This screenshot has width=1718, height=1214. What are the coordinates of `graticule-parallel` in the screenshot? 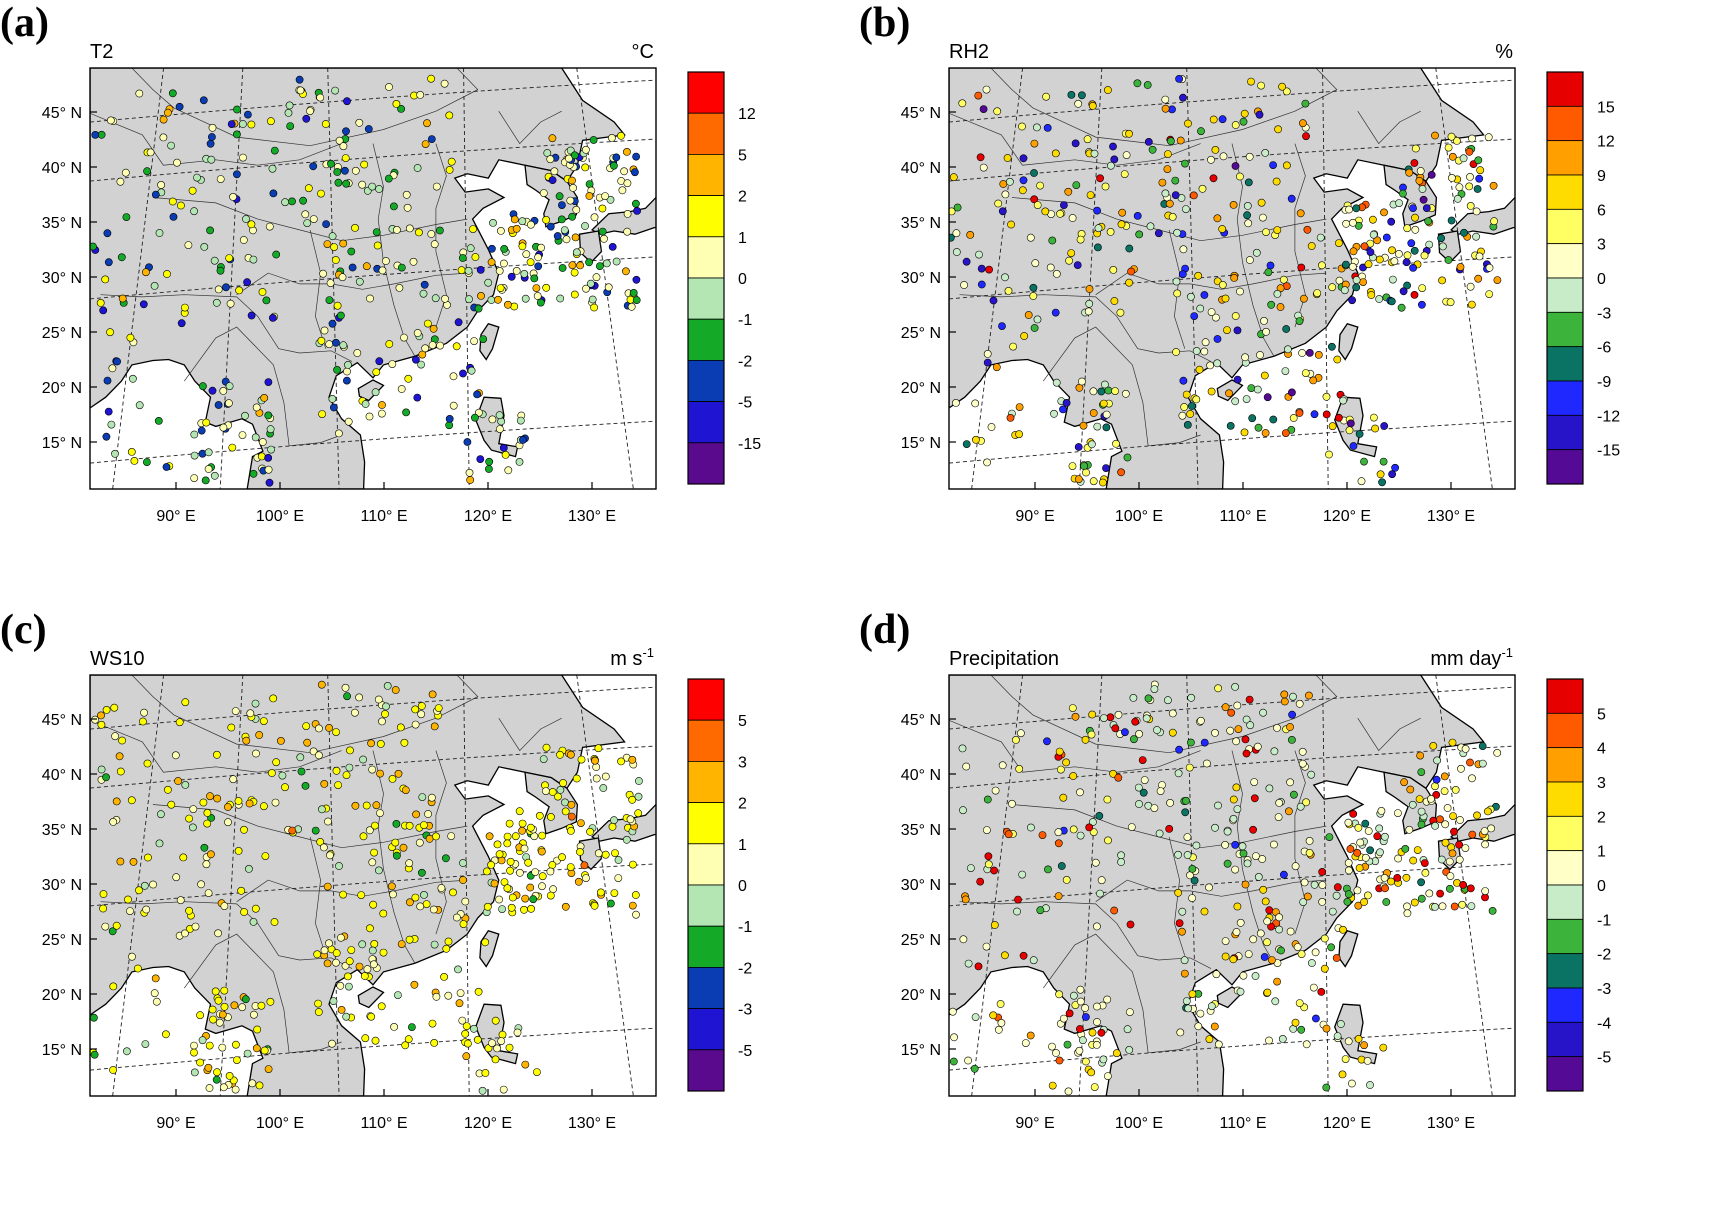 It's located at (373, 767).